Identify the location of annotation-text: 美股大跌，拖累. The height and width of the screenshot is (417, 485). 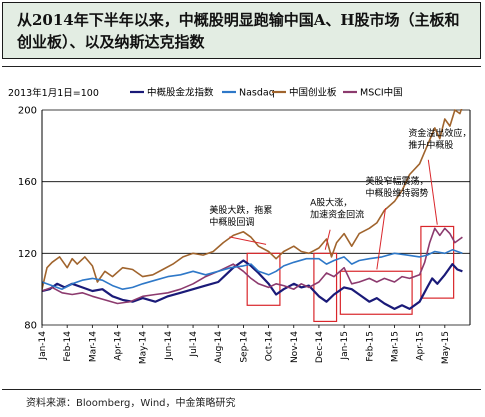
(240, 210).